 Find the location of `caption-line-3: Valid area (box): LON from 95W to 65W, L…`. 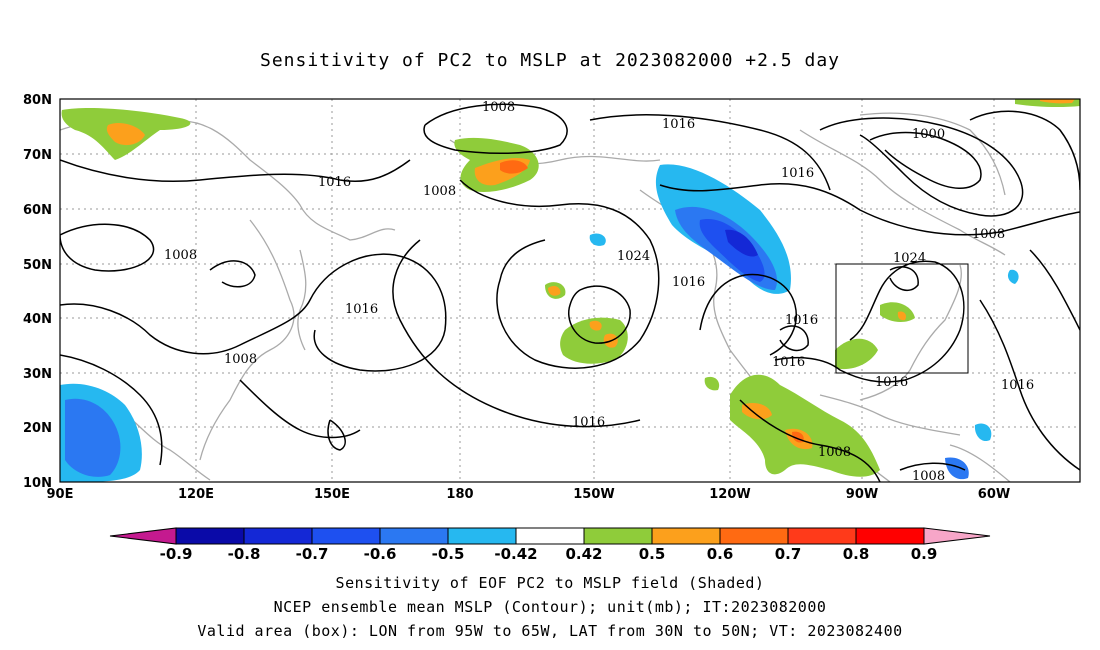

caption-line-3: Valid area (box): LON from 95W to 65W, L… is located at coordinates (550, 631).